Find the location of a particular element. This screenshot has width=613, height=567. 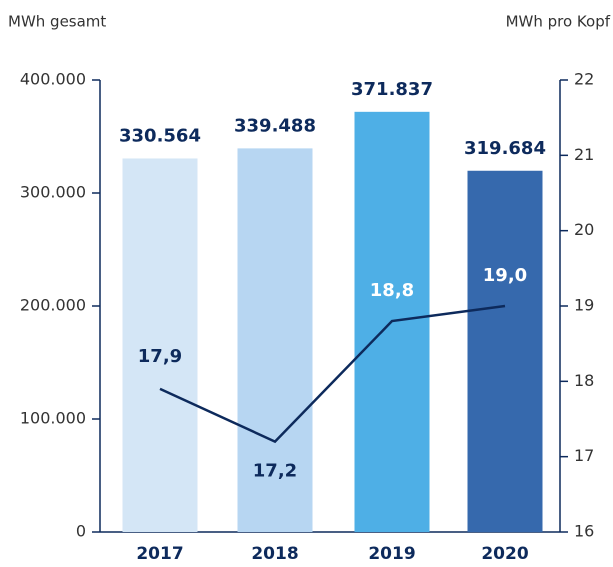

y2-tick-label: 20 is located at coordinates (584, 229).